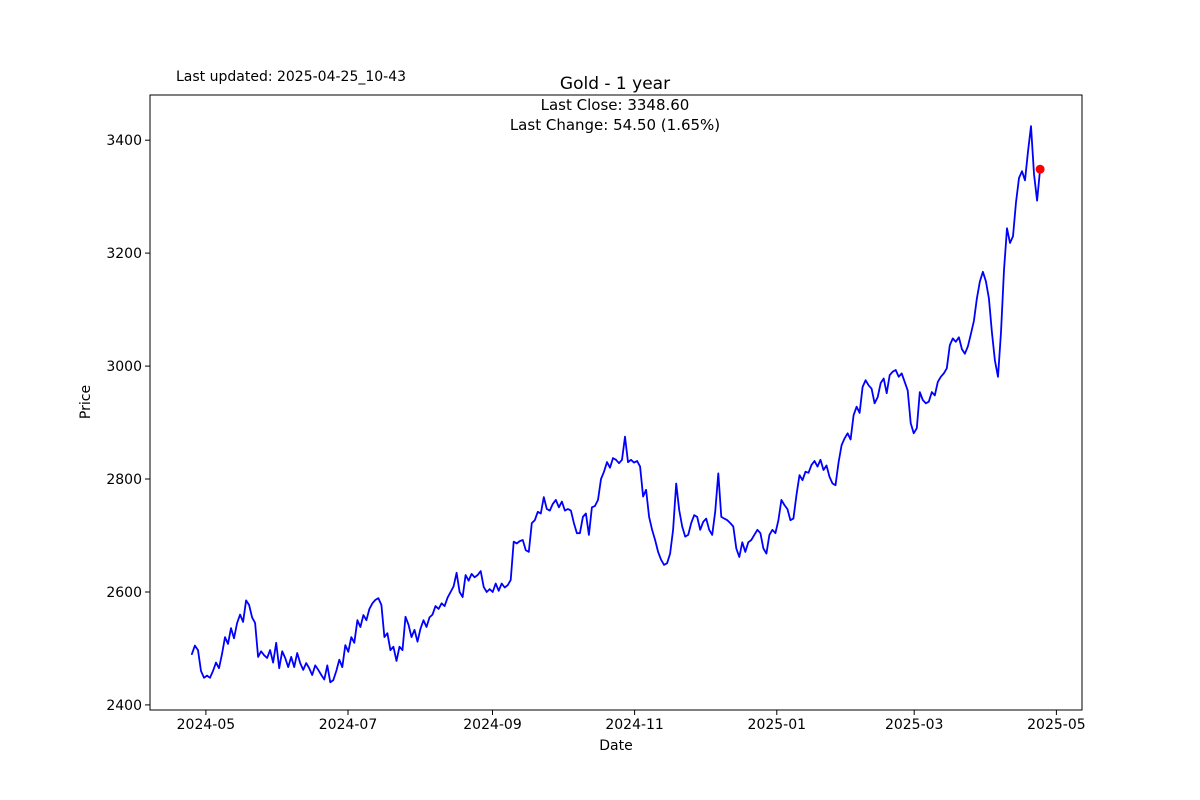  I want to click on chart-title: Gold - 1 year, so click(615, 84).